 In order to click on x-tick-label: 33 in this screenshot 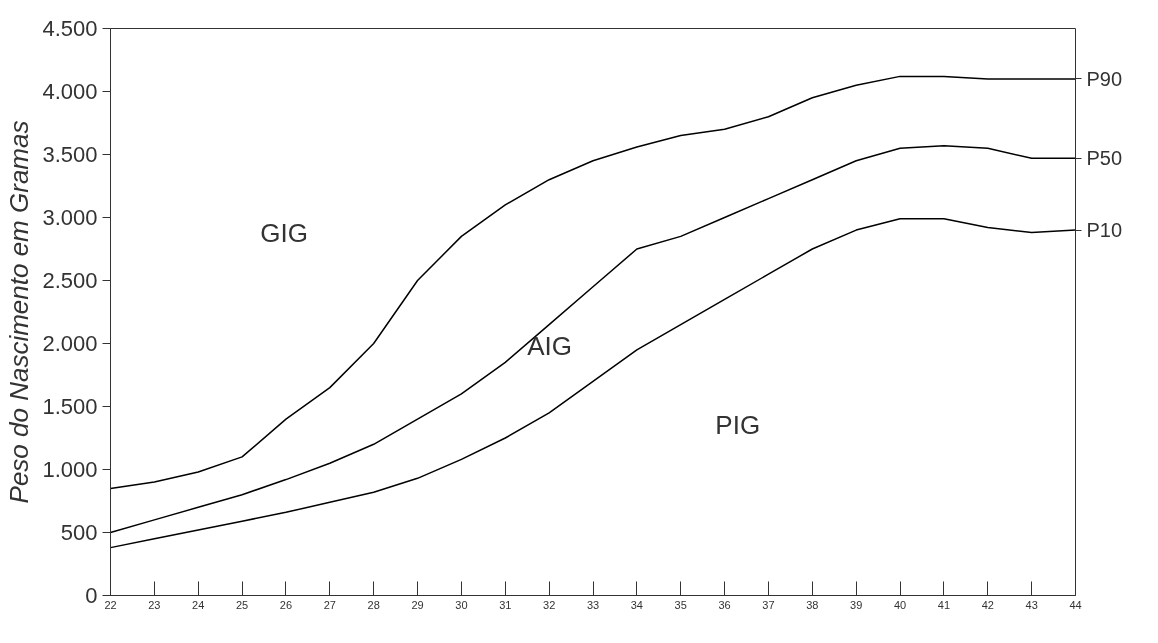, I will do `click(593, 604)`.